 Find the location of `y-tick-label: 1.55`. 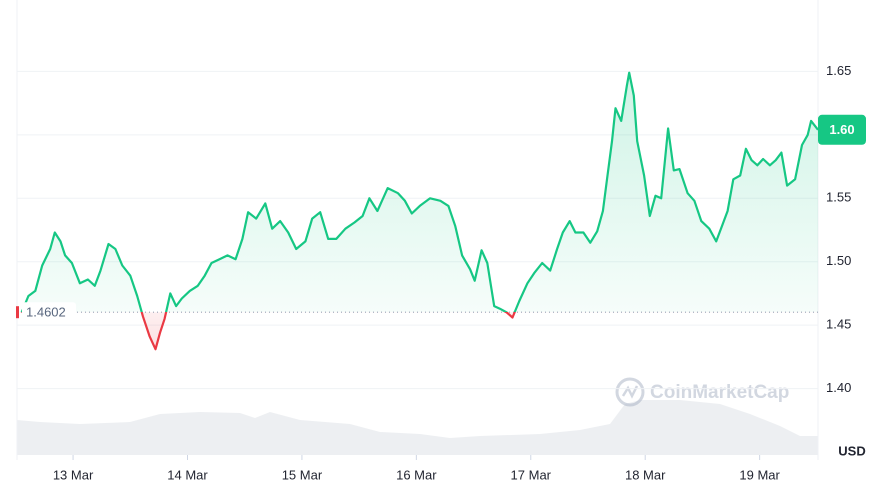

y-tick-label: 1.55 is located at coordinates (838, 197).